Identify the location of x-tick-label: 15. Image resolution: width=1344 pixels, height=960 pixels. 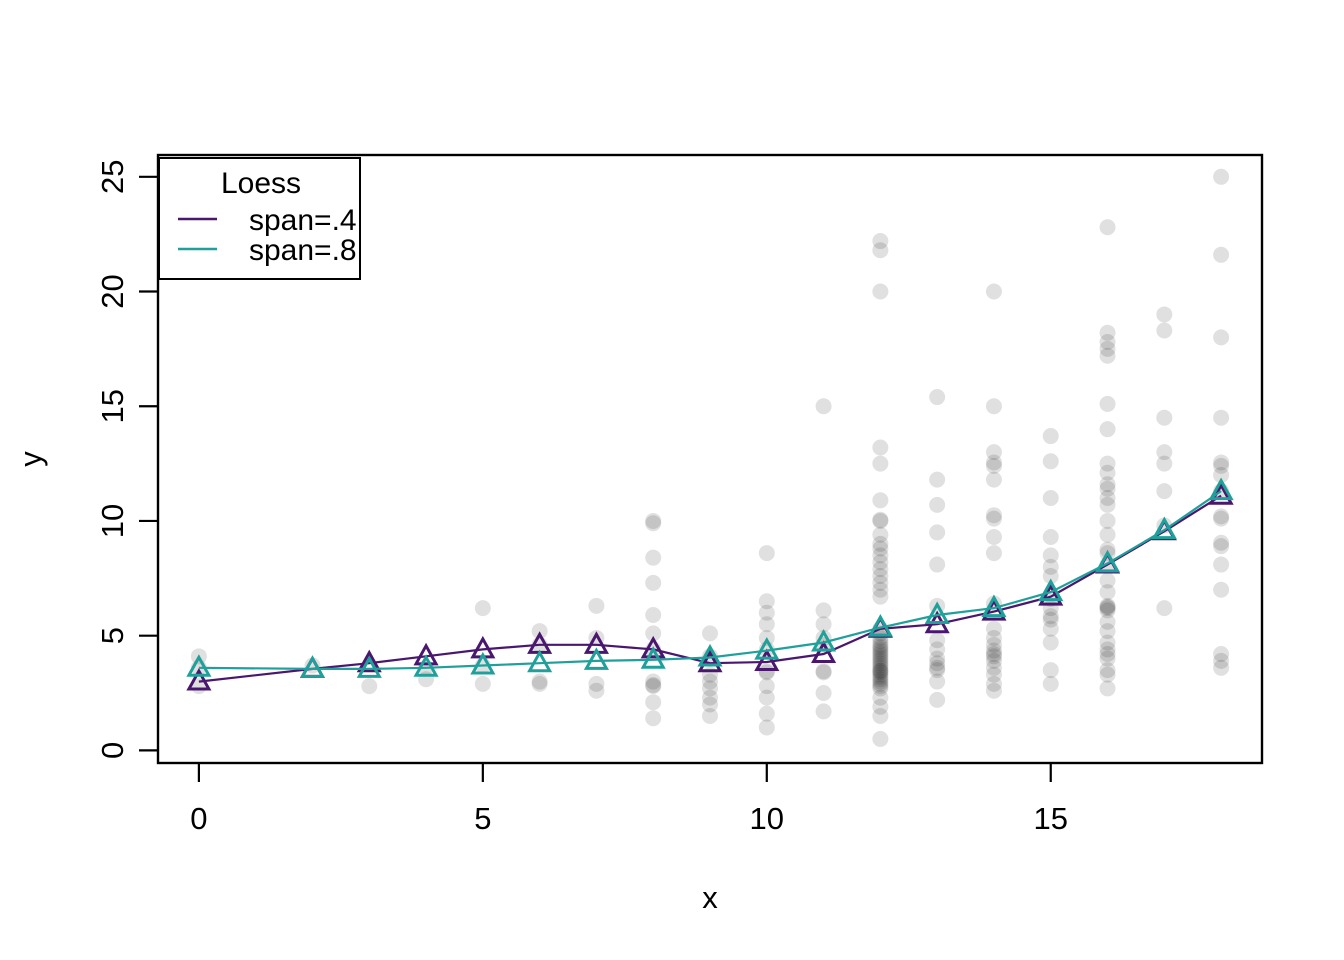
(1050, 818).